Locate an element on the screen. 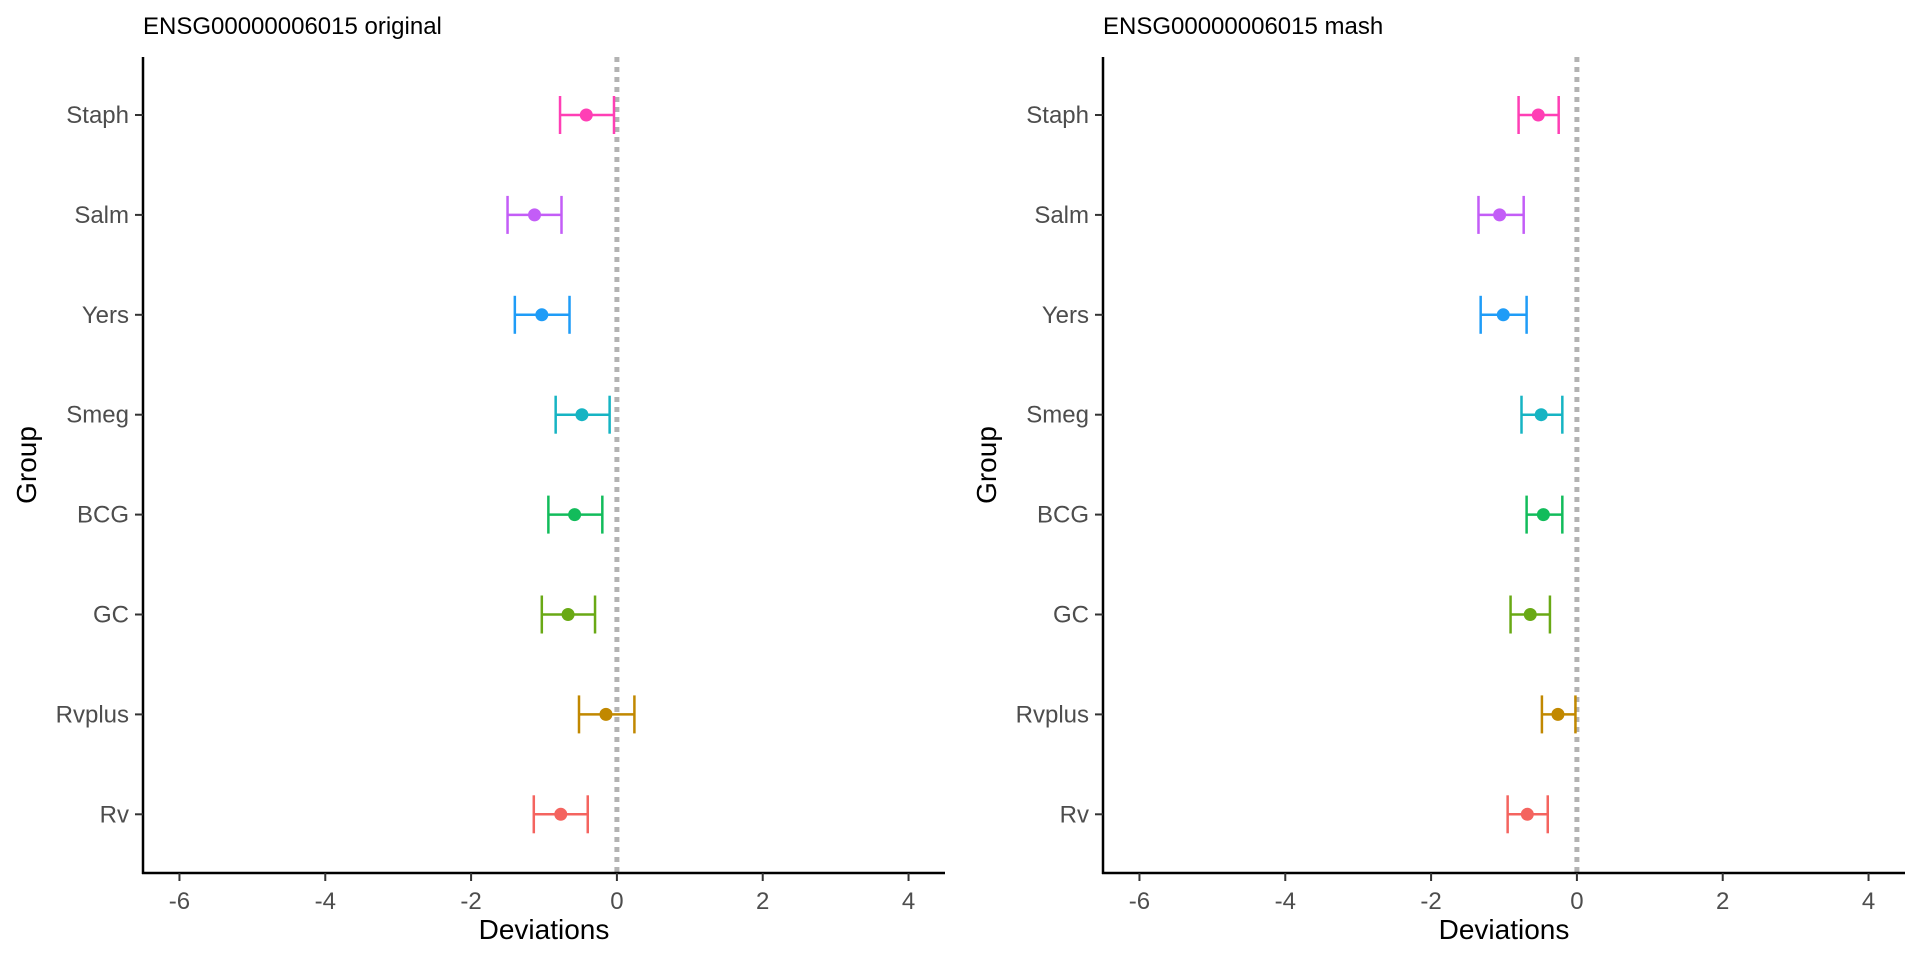 The height and width of the screenshot is (960, 1920). panel-title: ENSG00000006015 original is located at coordinates (292, 26).